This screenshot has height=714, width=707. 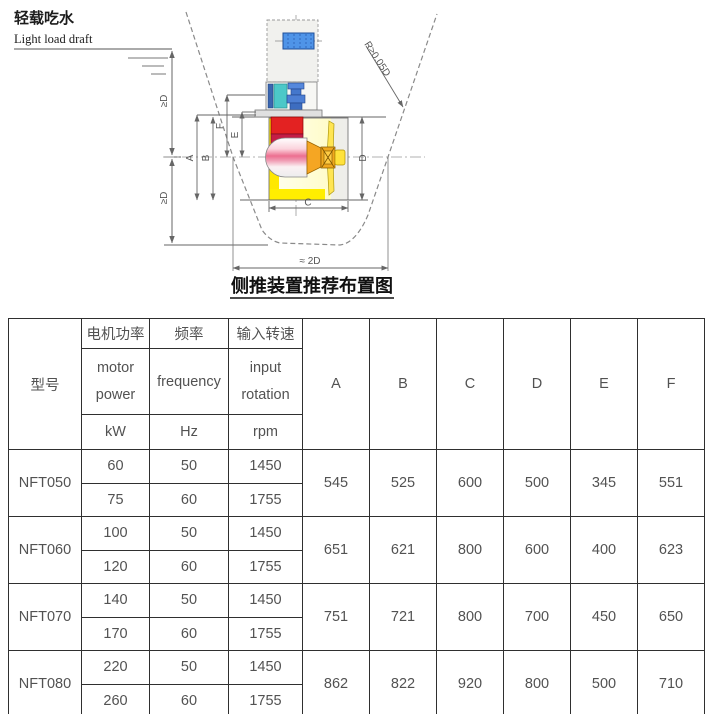 I want to click on dim-label-d: D, so click(x=363, y=157).